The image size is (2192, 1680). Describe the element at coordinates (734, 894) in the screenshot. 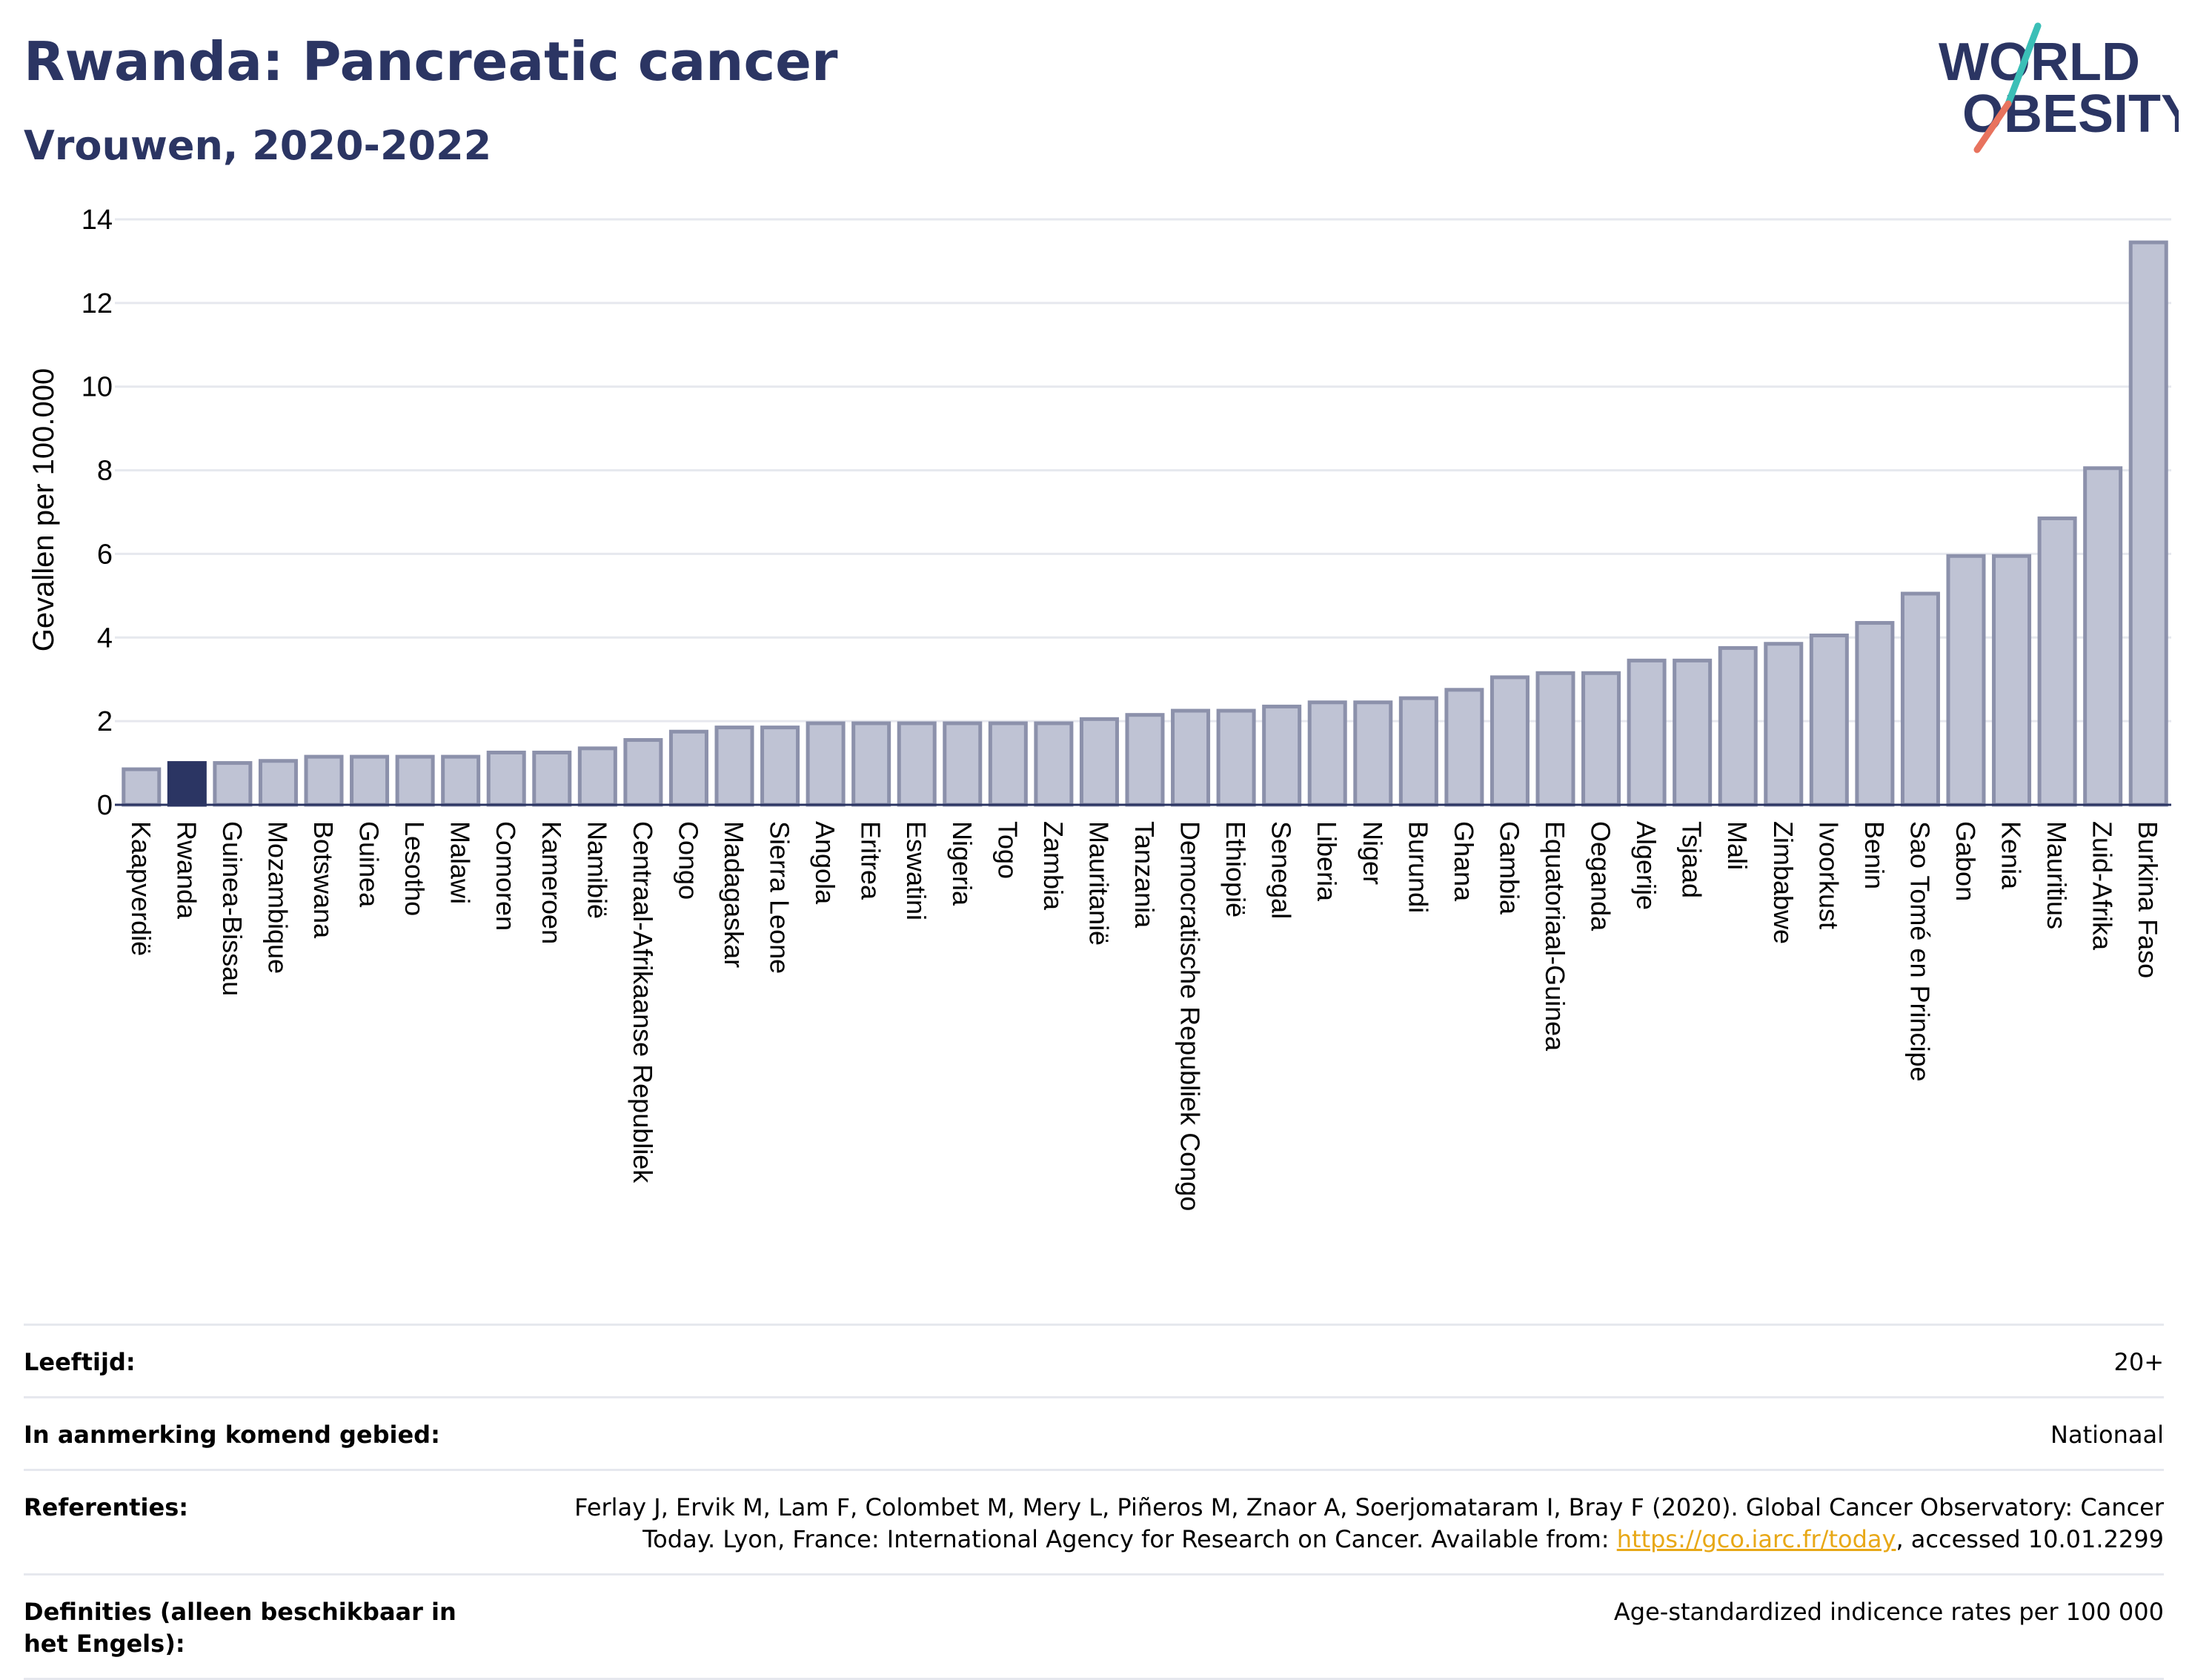

I see `x-tick-label: Madagaskar` at that location.